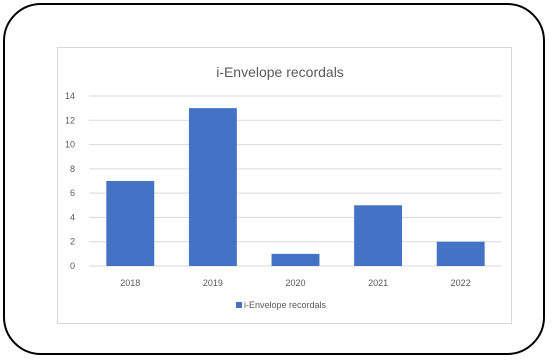  I want to click on bar-2020, so click(295, 259).